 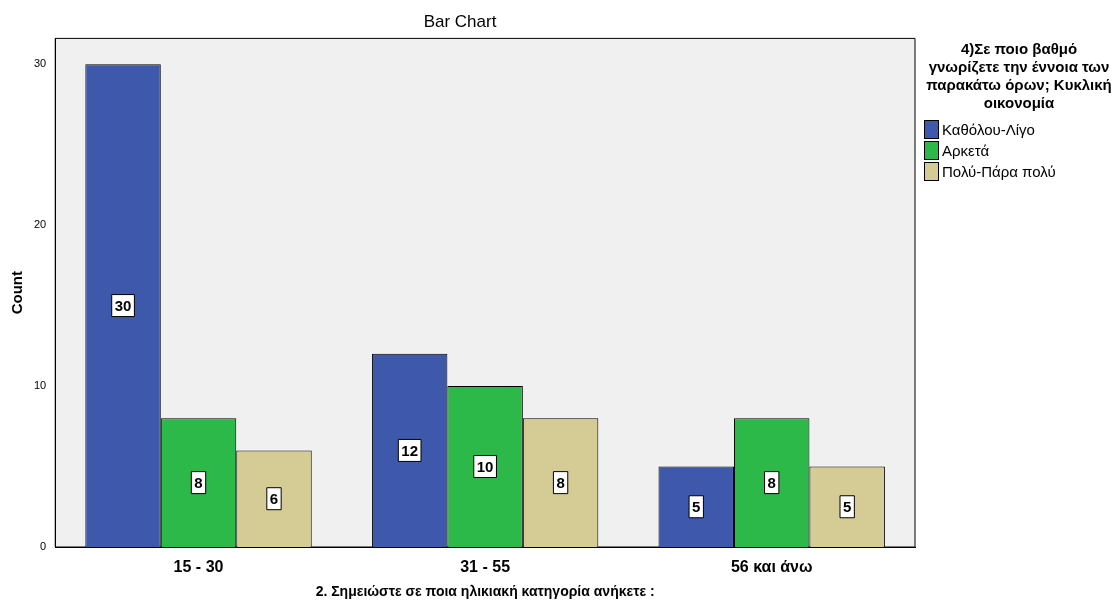 What do you see at coordinates (409, 450) in the screenshot?
I see `data-label: 12` at bounding box center [409, 450].